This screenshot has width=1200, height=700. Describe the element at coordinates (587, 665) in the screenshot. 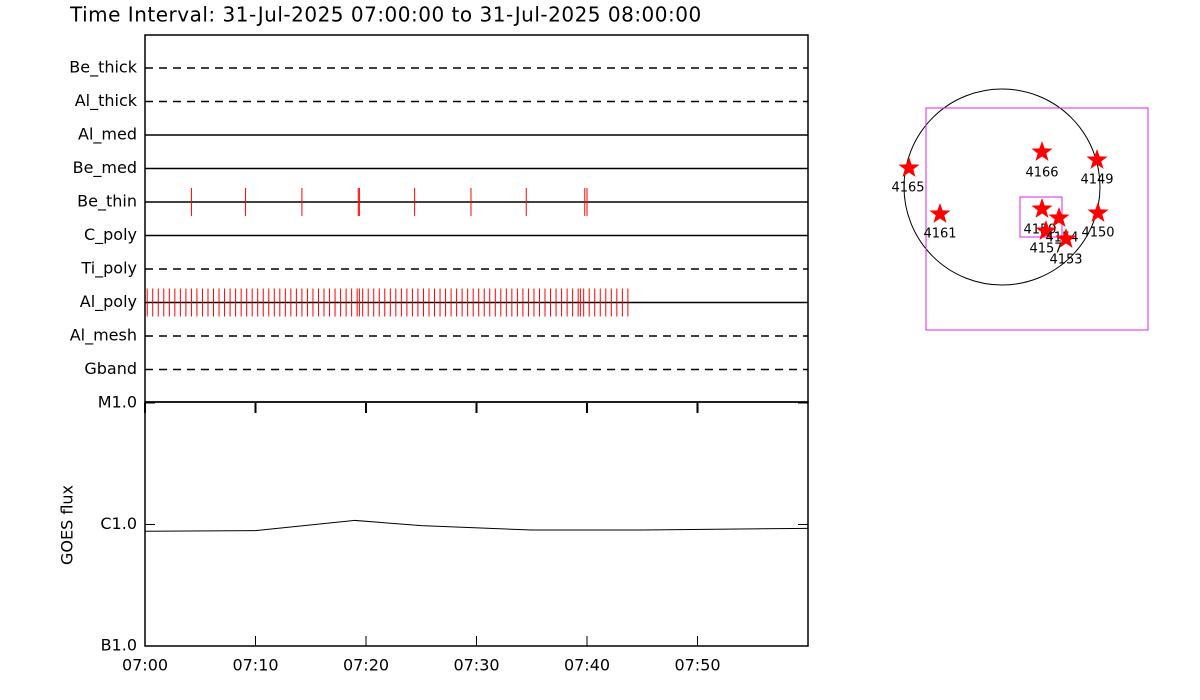

I see `x-tick-label: 07:40` at that location.